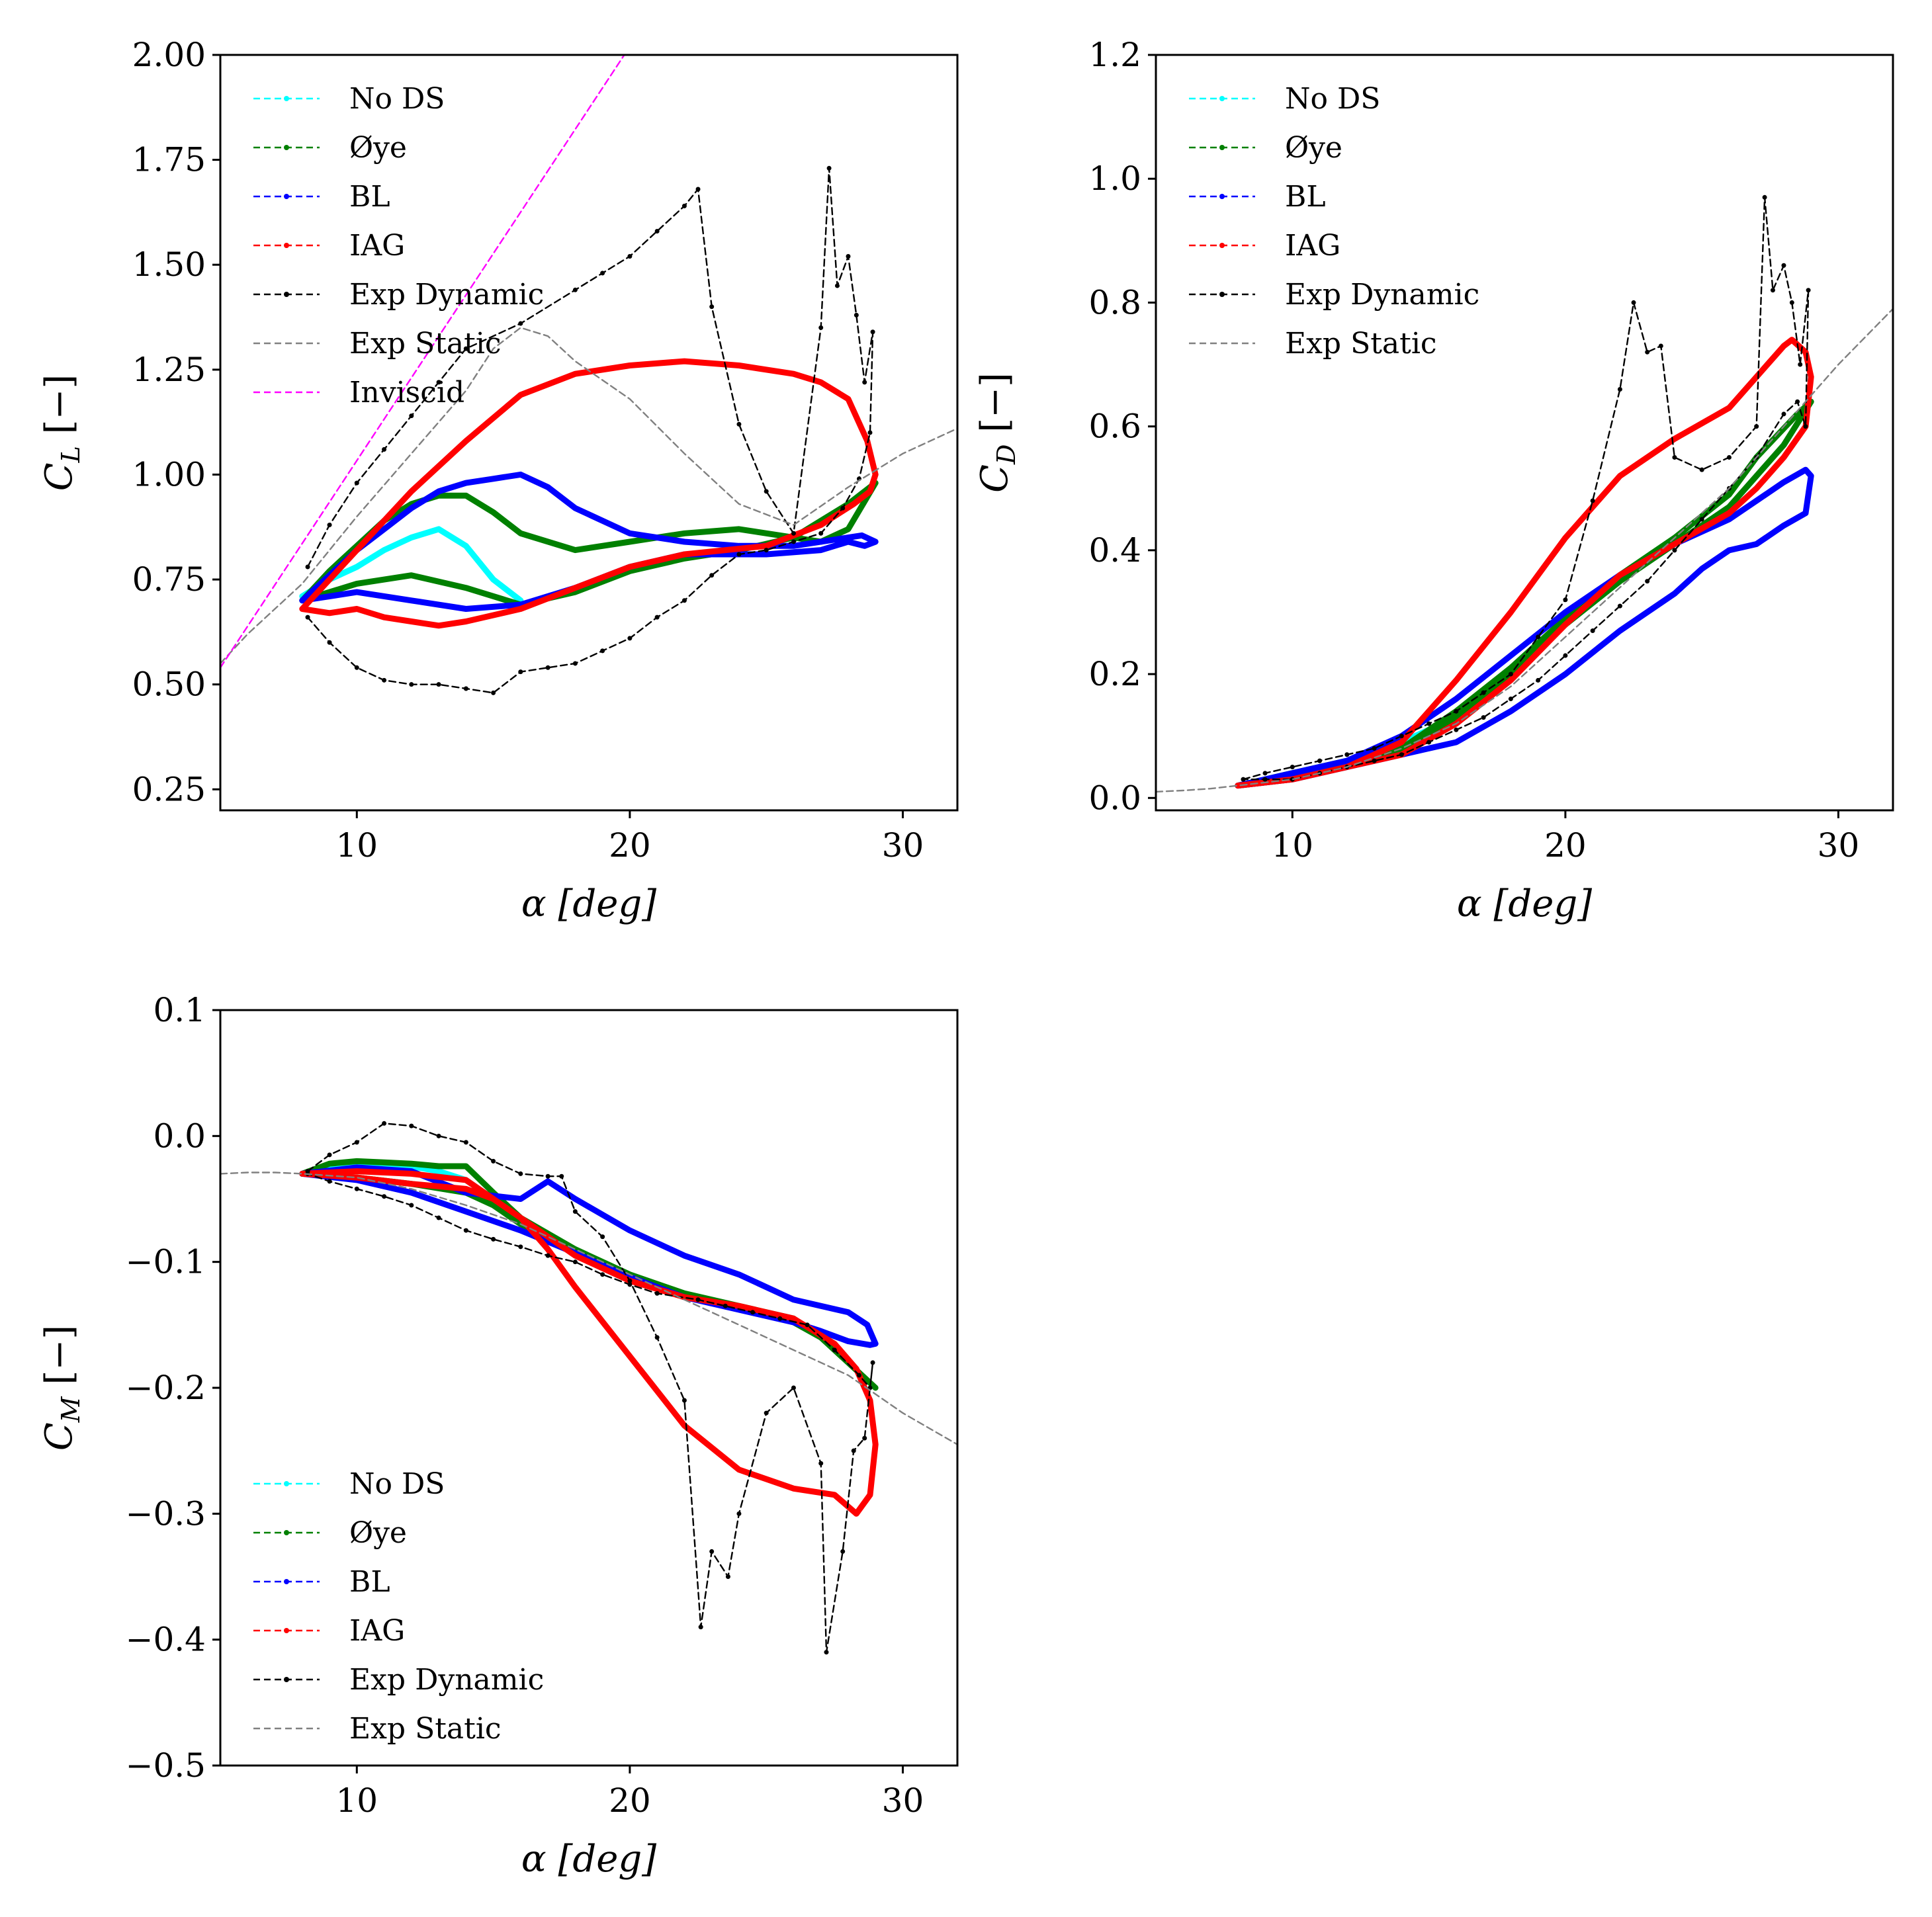  What do you see at coordinates (378, 148) in the screenshot?
I see `legend-label--ye: Øye` at bounding box center [378, 148].